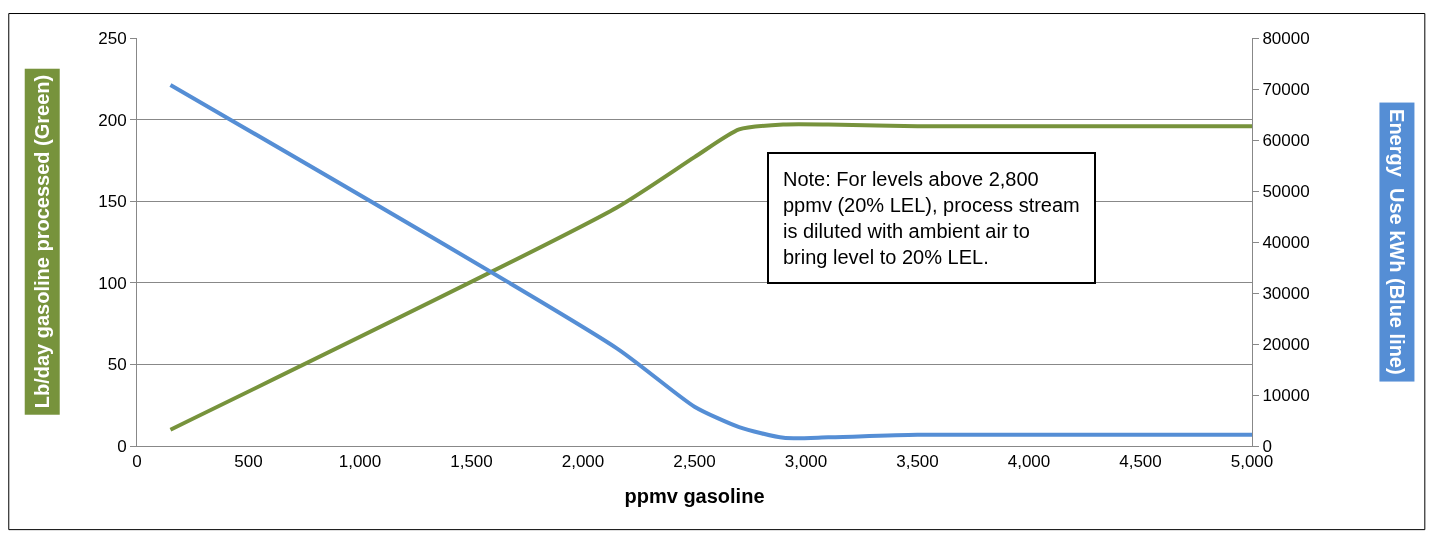 Image resolution: width=1437 pixels, height=550 pixels. What do you see at coordinates (122, 446) in the screenshot?
I see `y-tick-label: 0` at bounding box center [122, 446].